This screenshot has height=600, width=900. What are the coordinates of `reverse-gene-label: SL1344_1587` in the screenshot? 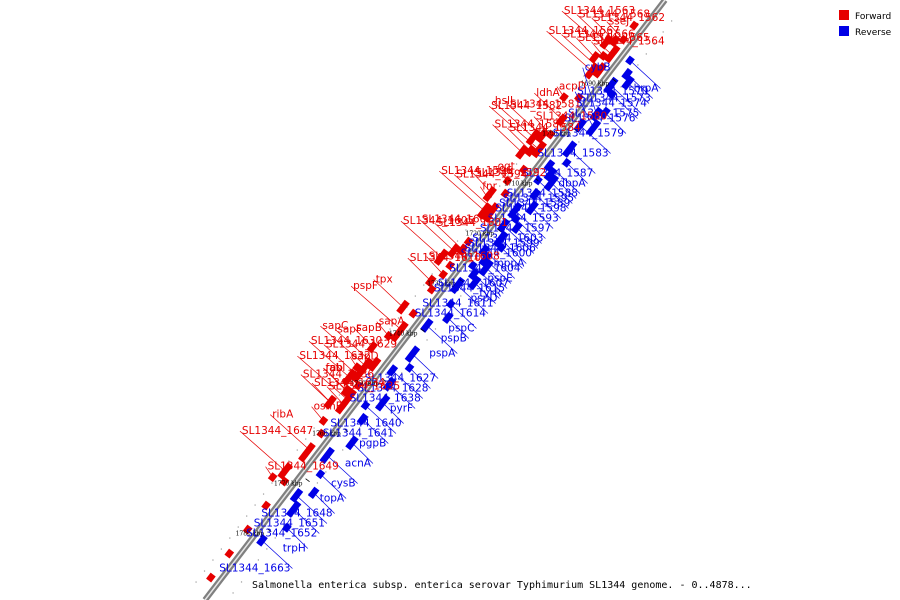 It's located at (557, 174).